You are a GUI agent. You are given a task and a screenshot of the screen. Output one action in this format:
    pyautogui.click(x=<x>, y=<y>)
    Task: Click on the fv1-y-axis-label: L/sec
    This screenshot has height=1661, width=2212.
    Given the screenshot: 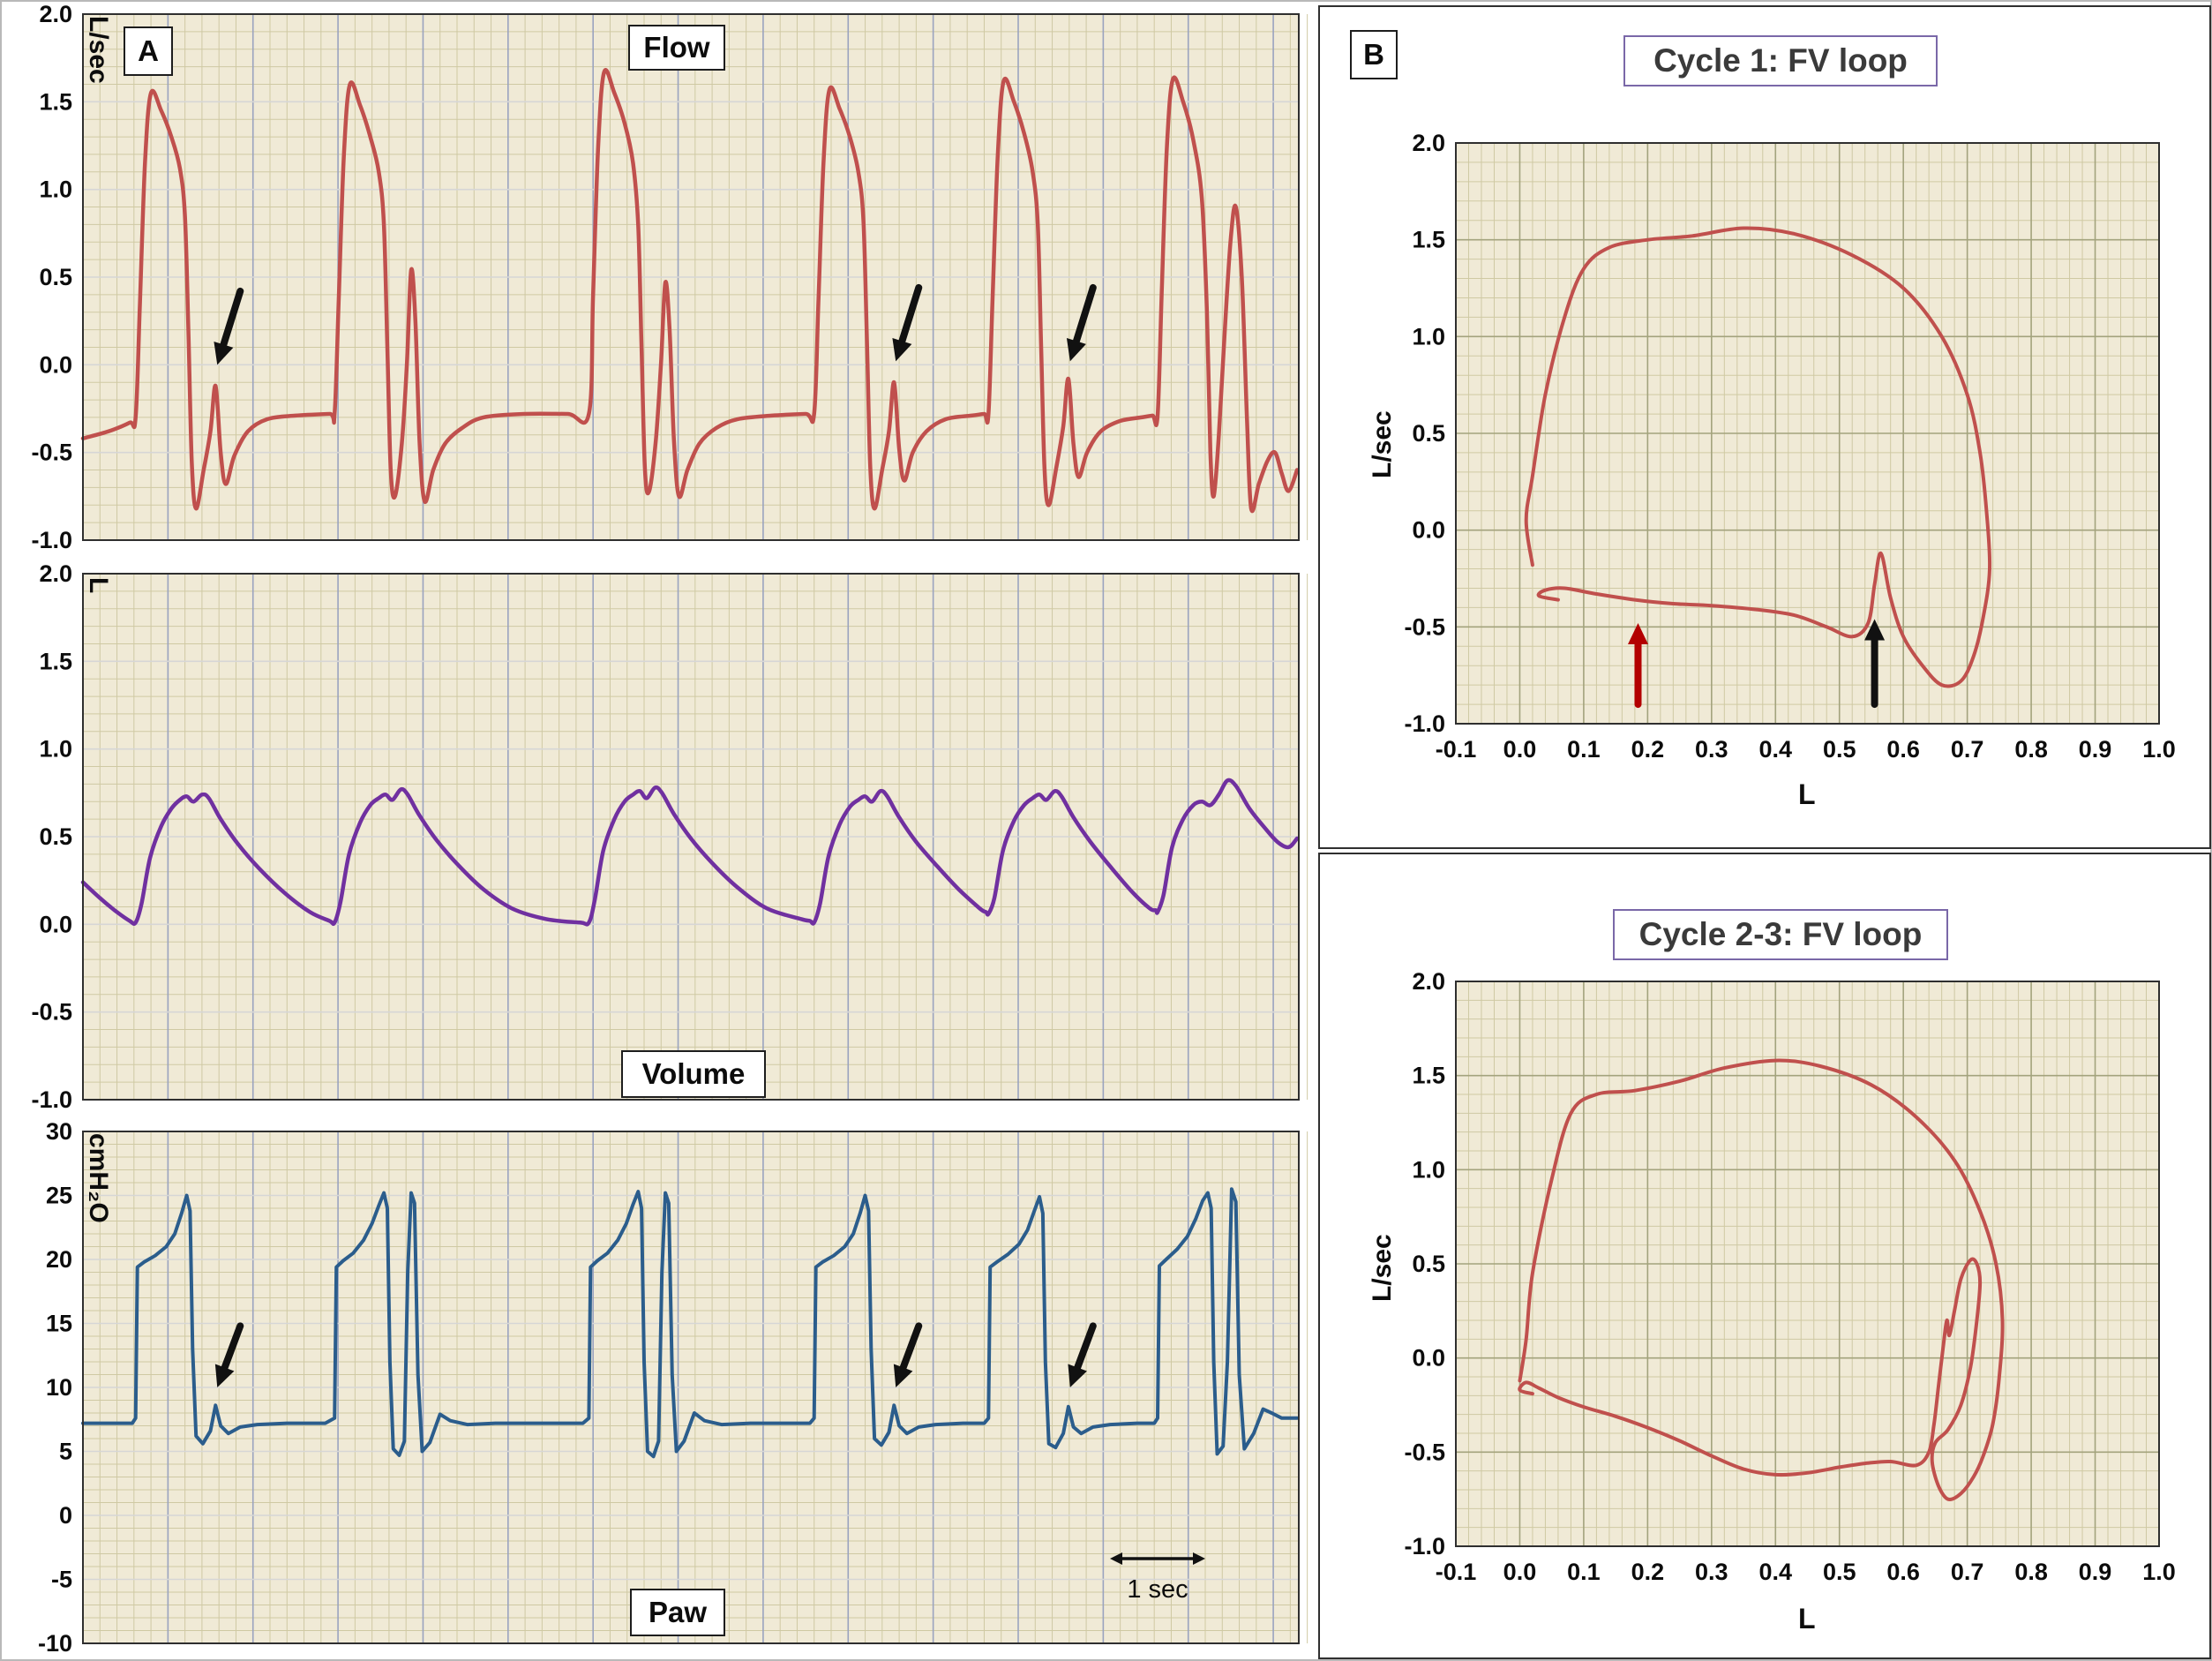 What is the action you would take?
    pyautogui.click(x=1383, y=444)
    